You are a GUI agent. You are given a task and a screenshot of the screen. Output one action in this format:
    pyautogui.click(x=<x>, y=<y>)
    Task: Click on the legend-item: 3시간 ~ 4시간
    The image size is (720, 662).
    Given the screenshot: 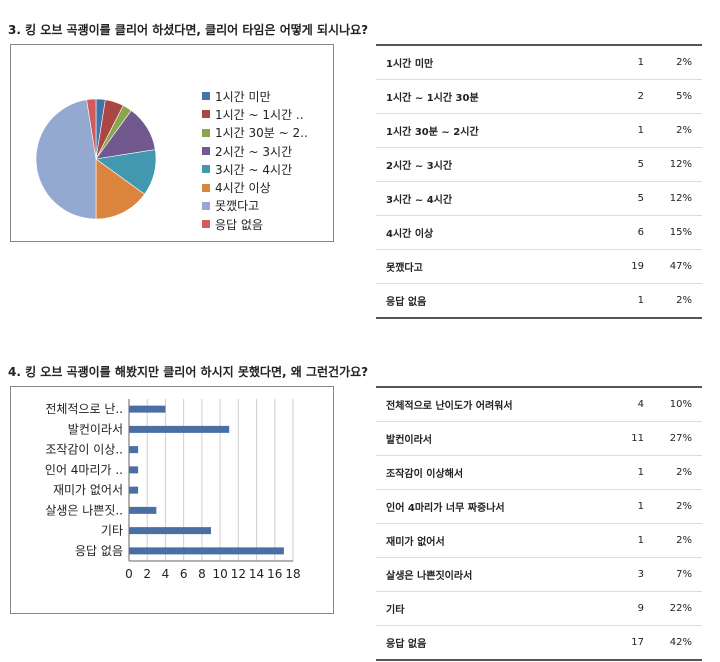 What is the action you would take?
    pyautogui.click(x=255, y=169)
    